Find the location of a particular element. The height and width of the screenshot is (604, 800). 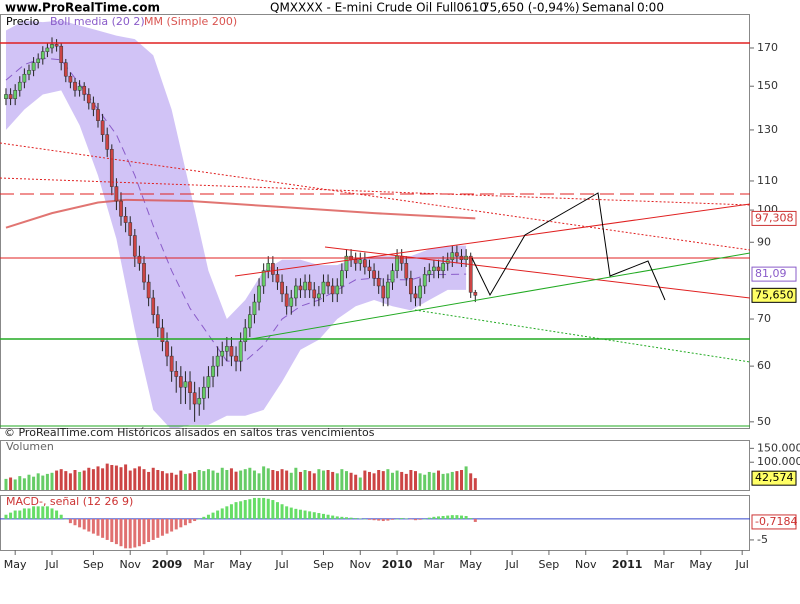

panel-label: Volumen is located at coordinates (30, 446).